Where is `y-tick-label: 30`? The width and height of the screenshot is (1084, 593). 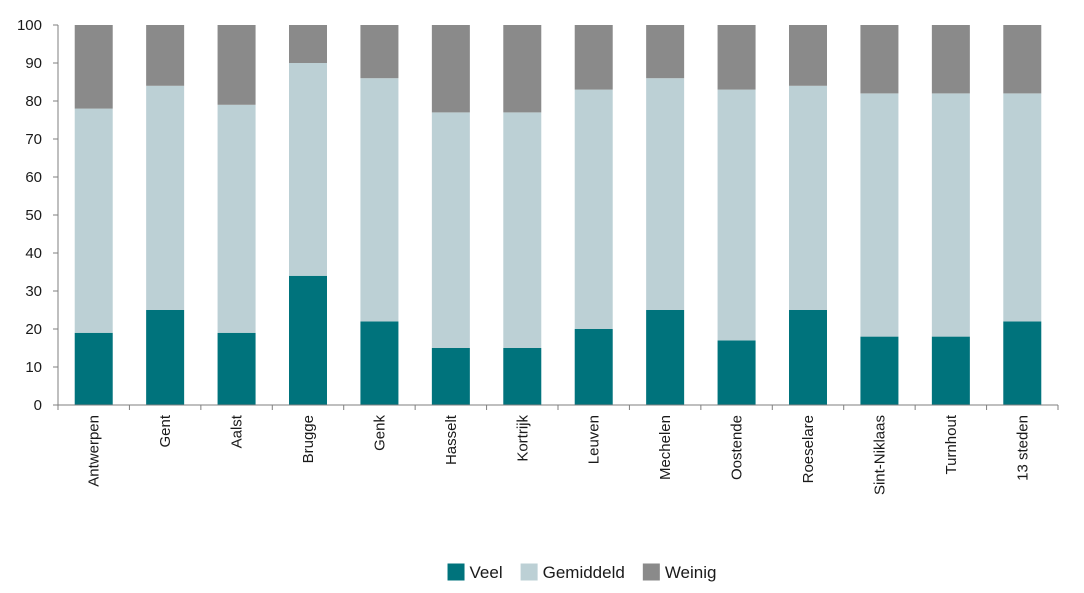
y-tick-label: 30 is located at coordinates (33, 291).